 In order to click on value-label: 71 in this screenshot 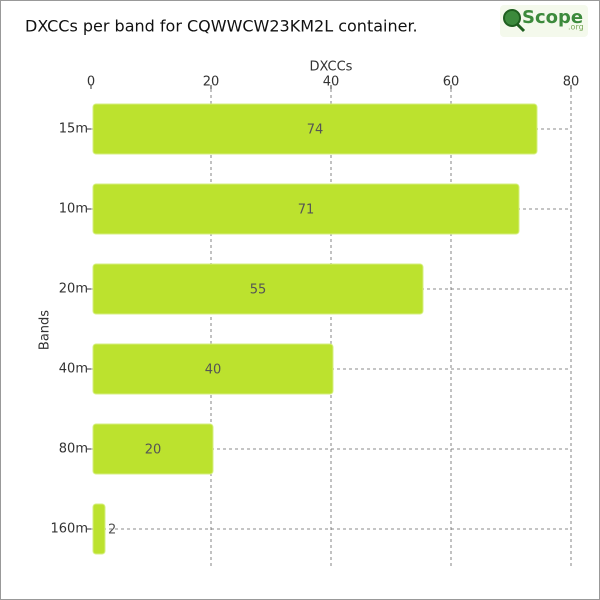, I will do `click(306, 210)`.